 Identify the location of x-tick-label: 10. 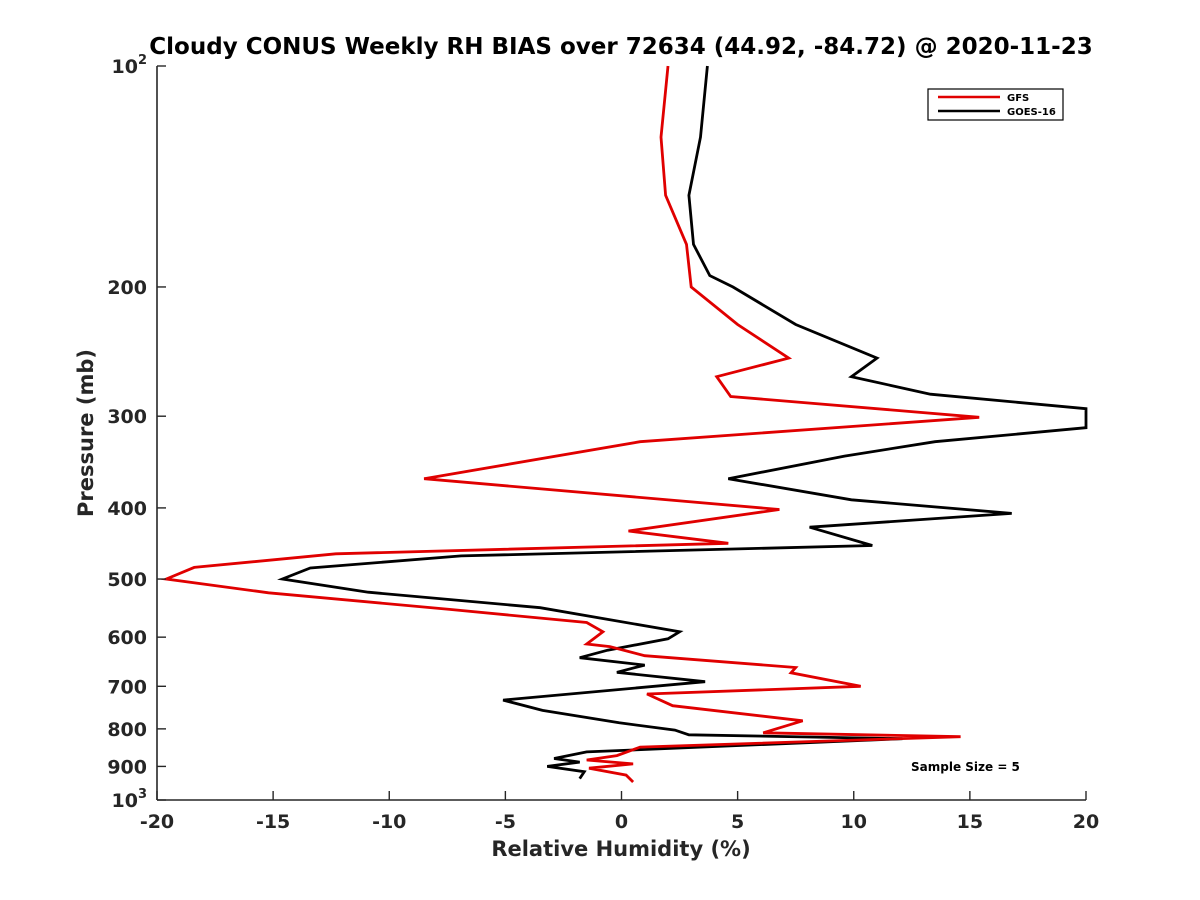
(854, 822).